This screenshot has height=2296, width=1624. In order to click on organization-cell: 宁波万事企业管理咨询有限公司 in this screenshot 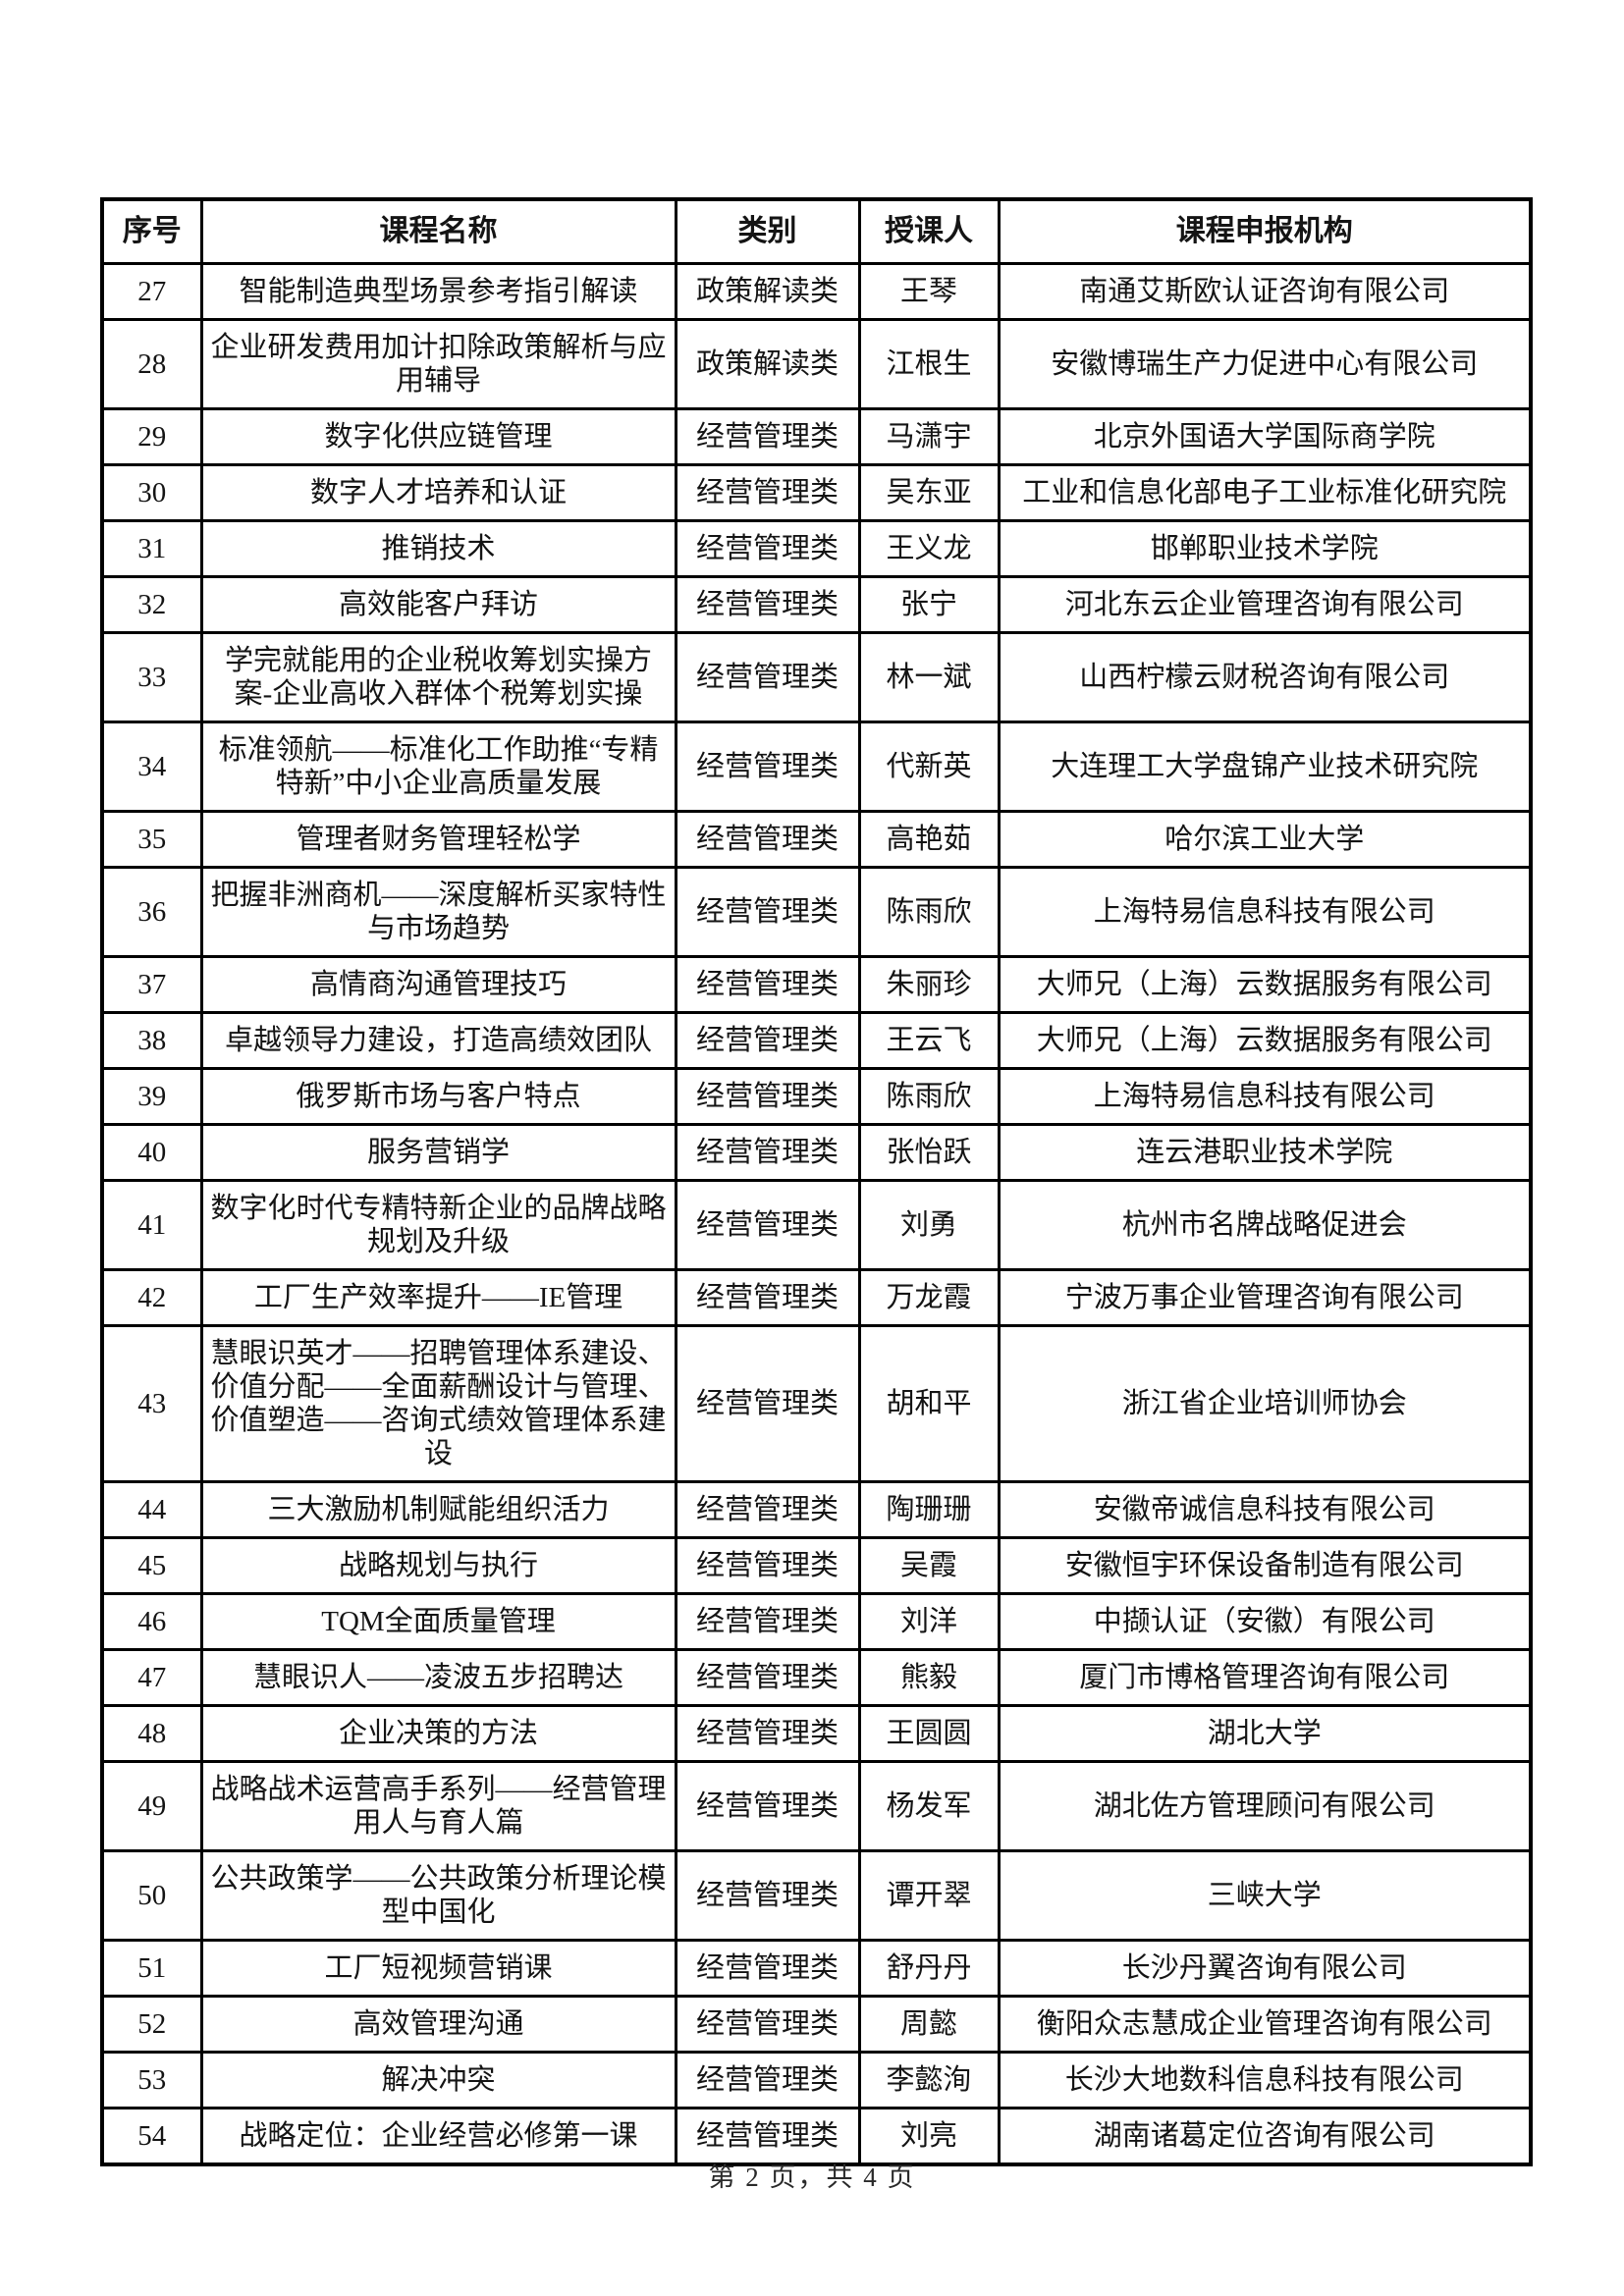, I will do `click(1265, 1298)`.